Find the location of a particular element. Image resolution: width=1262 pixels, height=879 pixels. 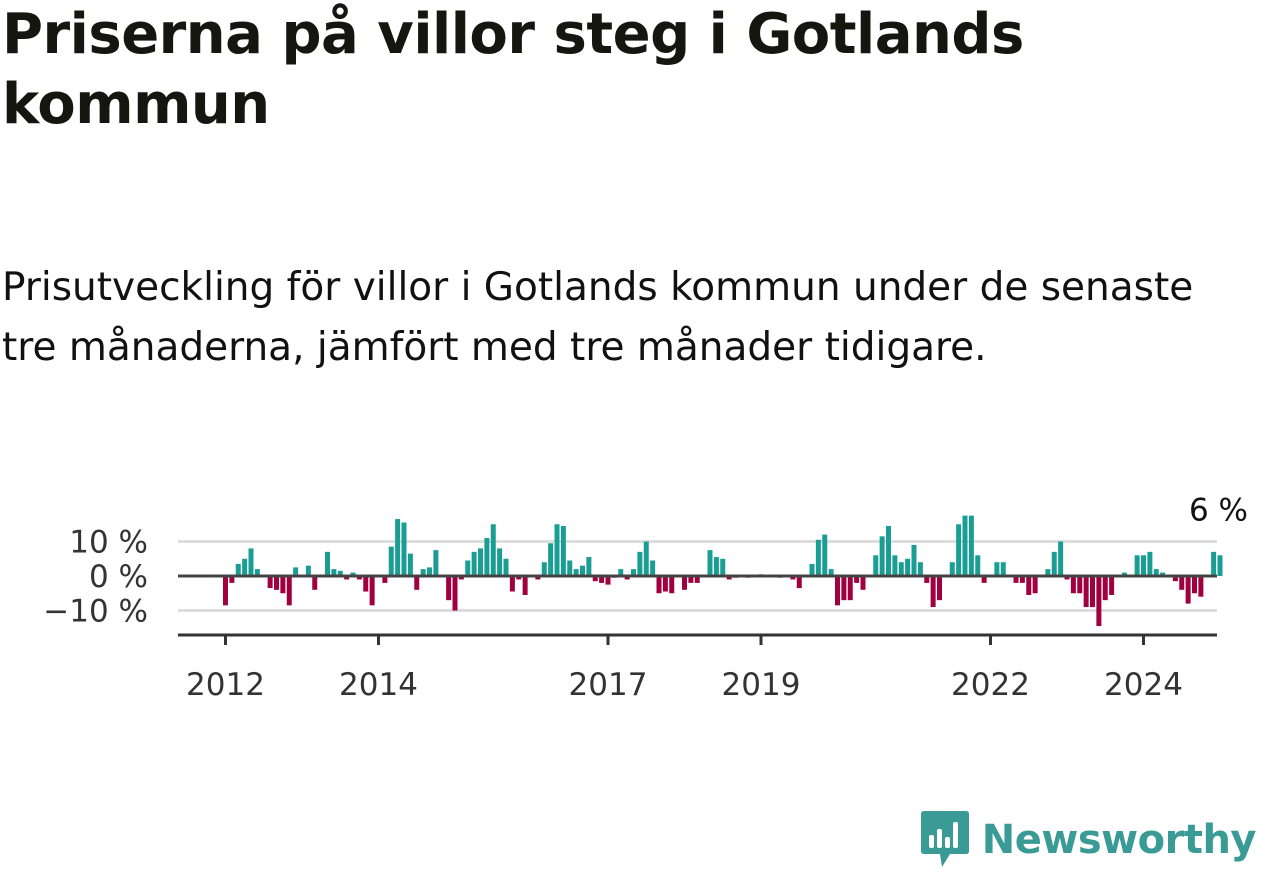

x-tick-label: 2024 is located at coordinates (1143, 683).